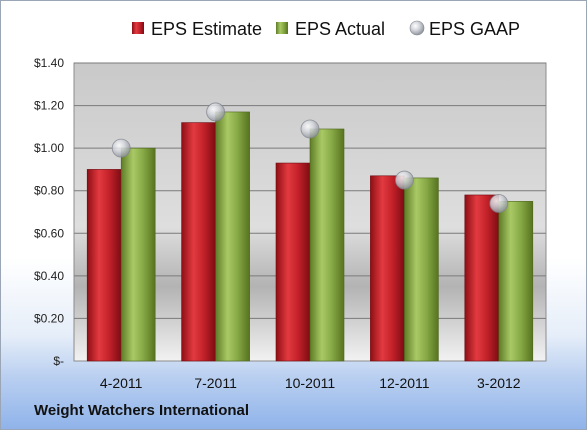  What do you see at coordinates (121, 383) in the screenshot?
I see `x-tick-label: 4-2011` at bounding box center [121, 383].